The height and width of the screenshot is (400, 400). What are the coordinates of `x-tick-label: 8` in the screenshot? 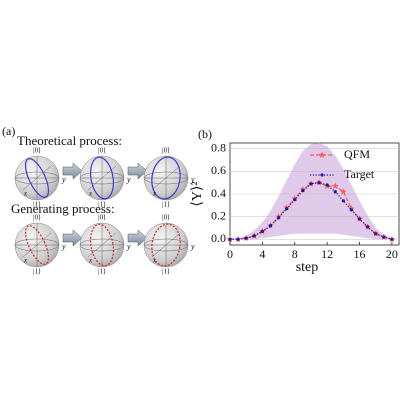 It's located at (295, 254).